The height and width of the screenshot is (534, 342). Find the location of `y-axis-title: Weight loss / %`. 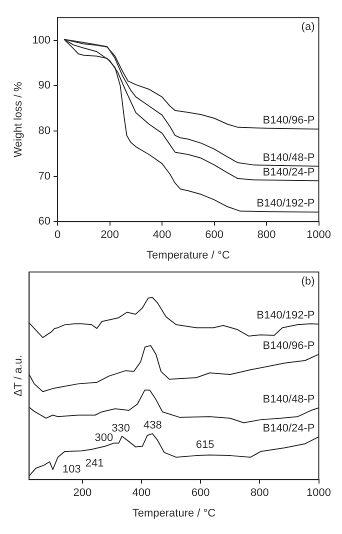

y-axis-title: Weight loss / % is located at coordinates (18, 120).